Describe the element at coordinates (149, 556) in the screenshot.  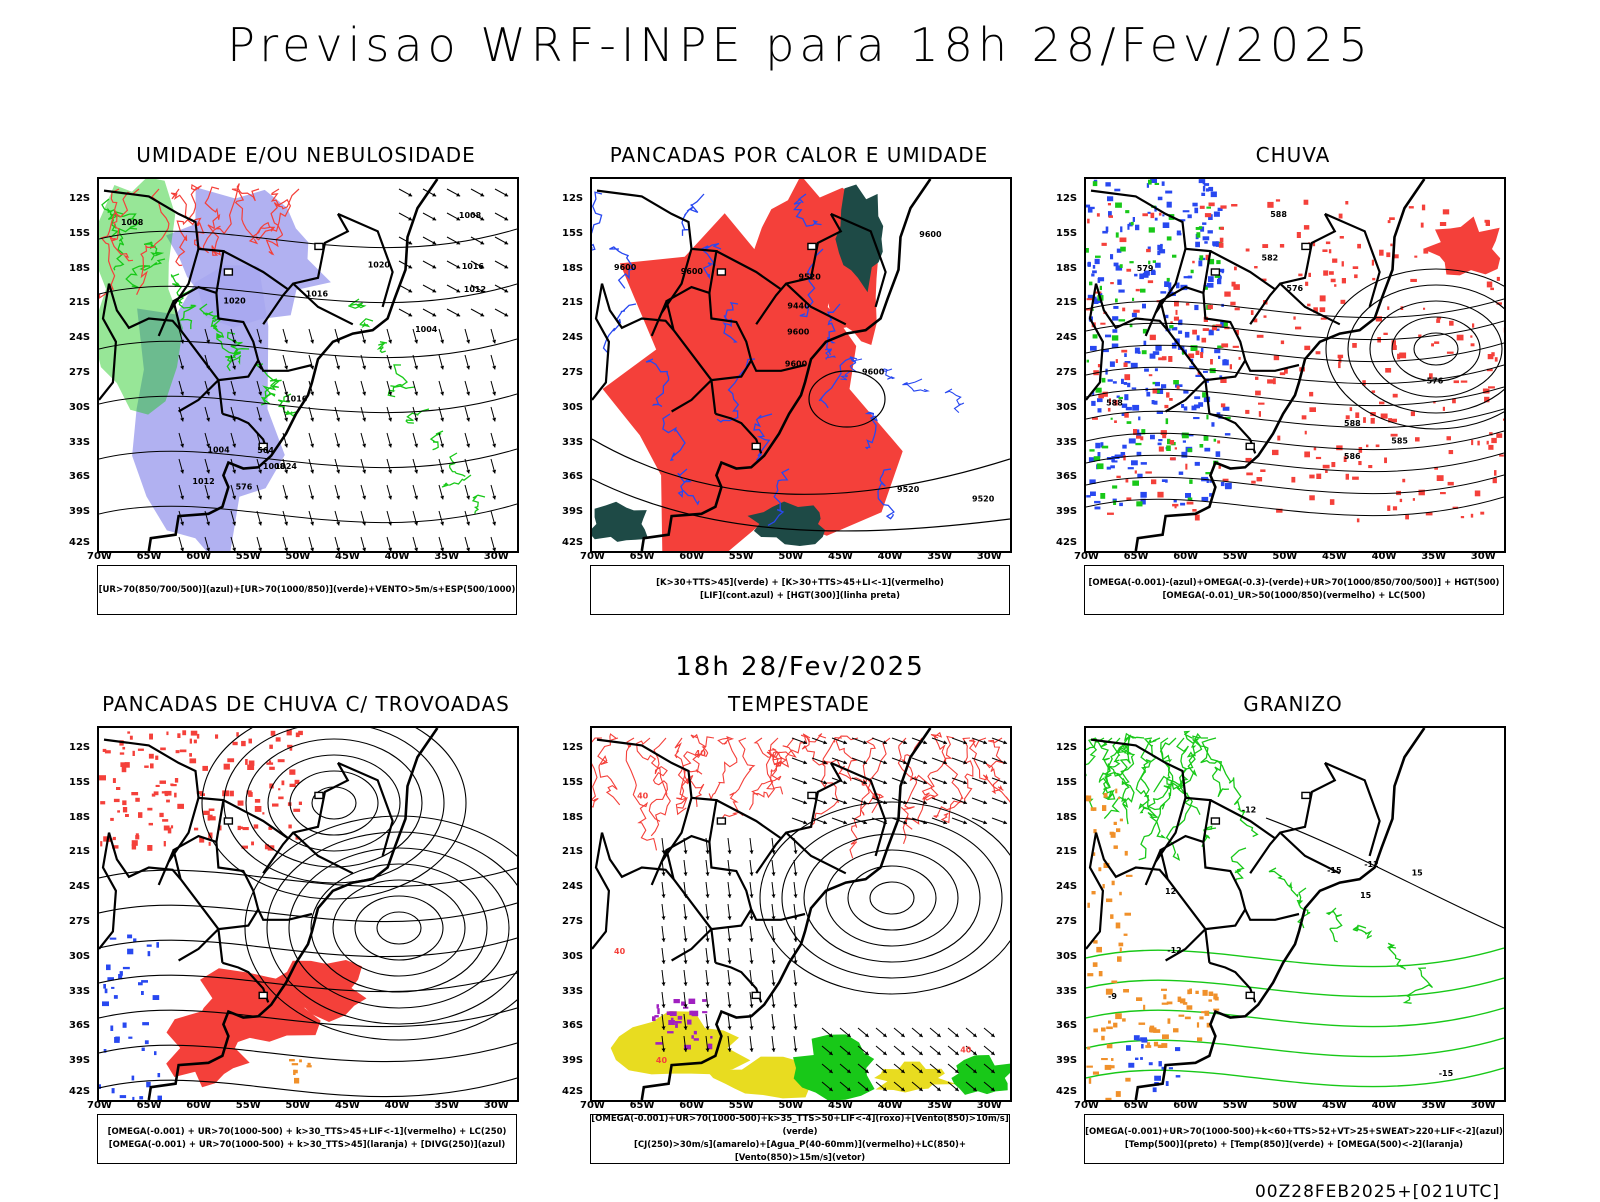
I see `lon-tick-label: 65W` at that location.